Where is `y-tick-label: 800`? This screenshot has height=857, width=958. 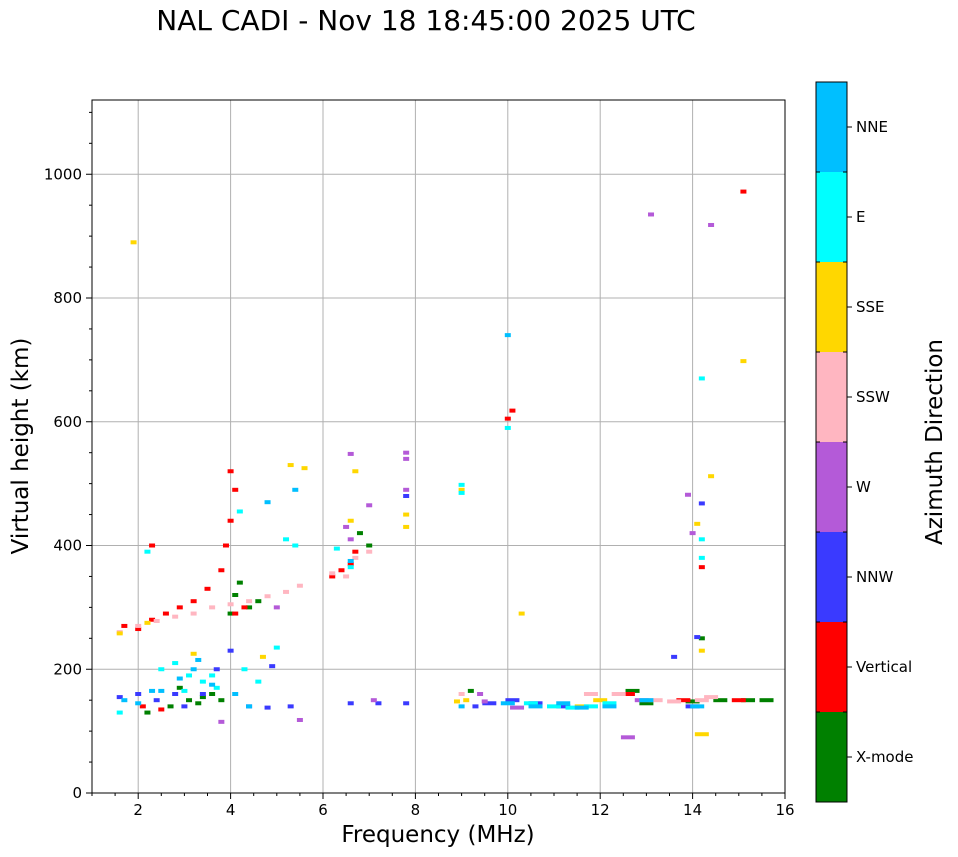 y-tick-label: 800 is located at coordinates (67, 298).